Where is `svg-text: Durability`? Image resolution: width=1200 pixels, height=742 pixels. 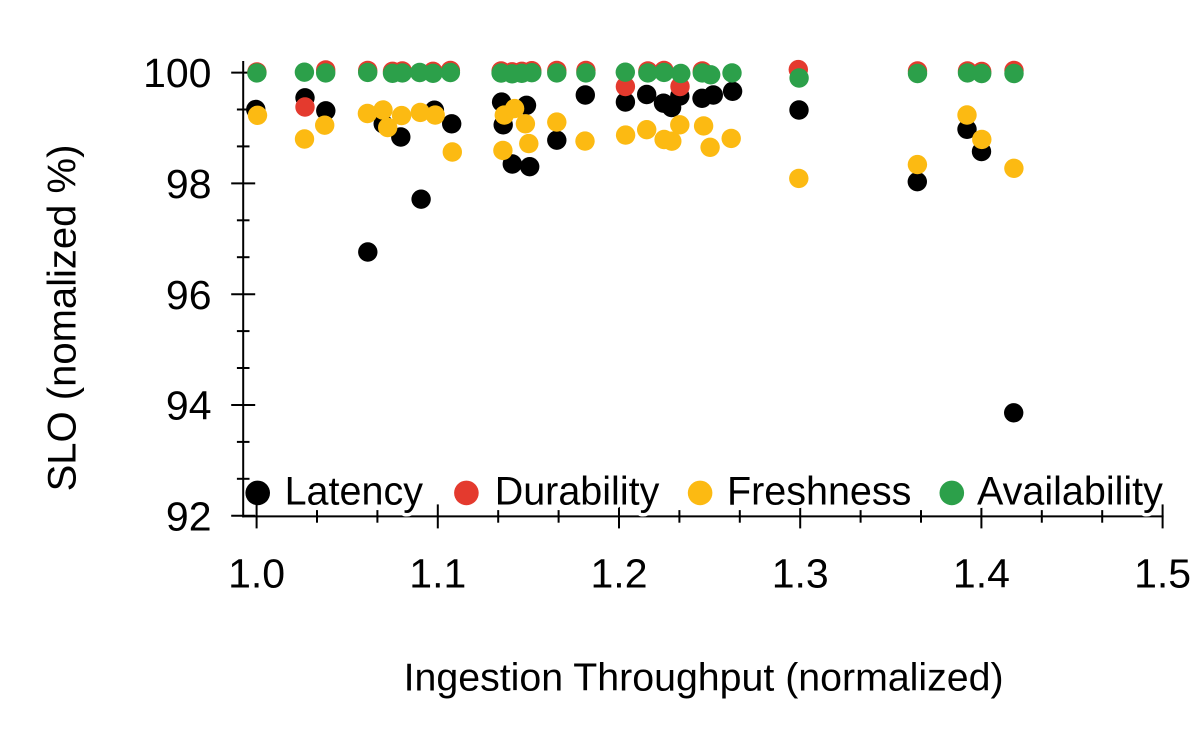
svg-text: Durability is located at coordinates (577, 492).